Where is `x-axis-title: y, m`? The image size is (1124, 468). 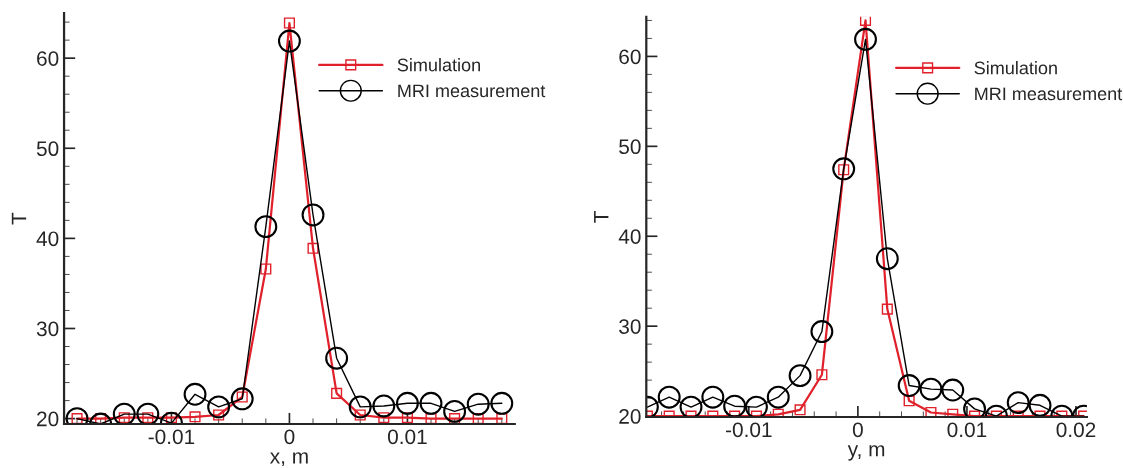 x-axis-title: y, m is located at coordinates (866, 453).